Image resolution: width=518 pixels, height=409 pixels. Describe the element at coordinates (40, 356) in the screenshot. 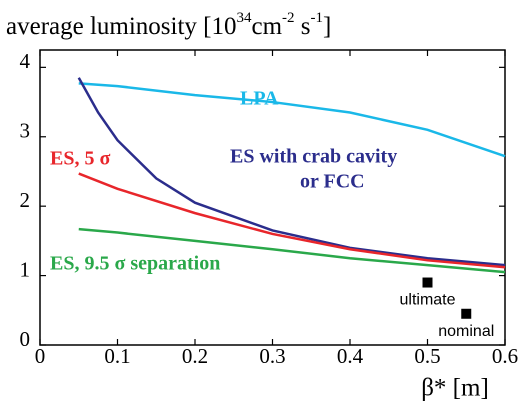

I see `x-tick-label: 0` at that location.